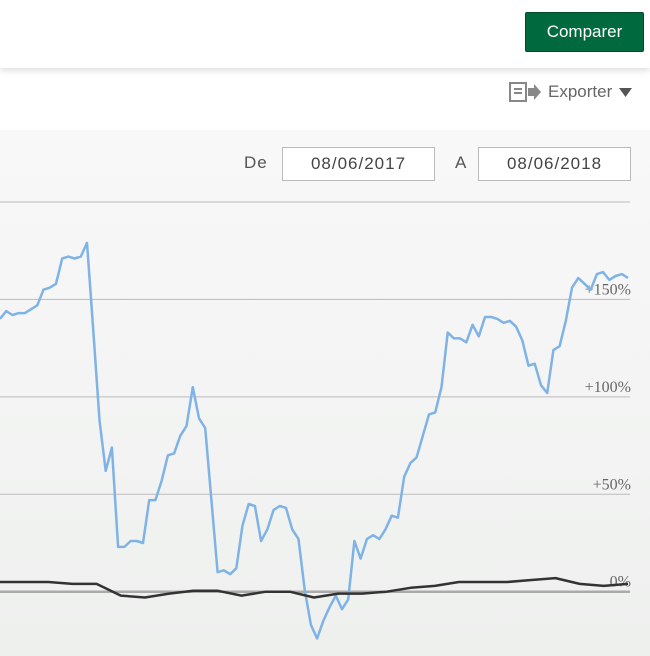 Image resolution: width=650 pixels, height=656 pixels. I want to click on export-menu: Exporter, so click(571, 92).